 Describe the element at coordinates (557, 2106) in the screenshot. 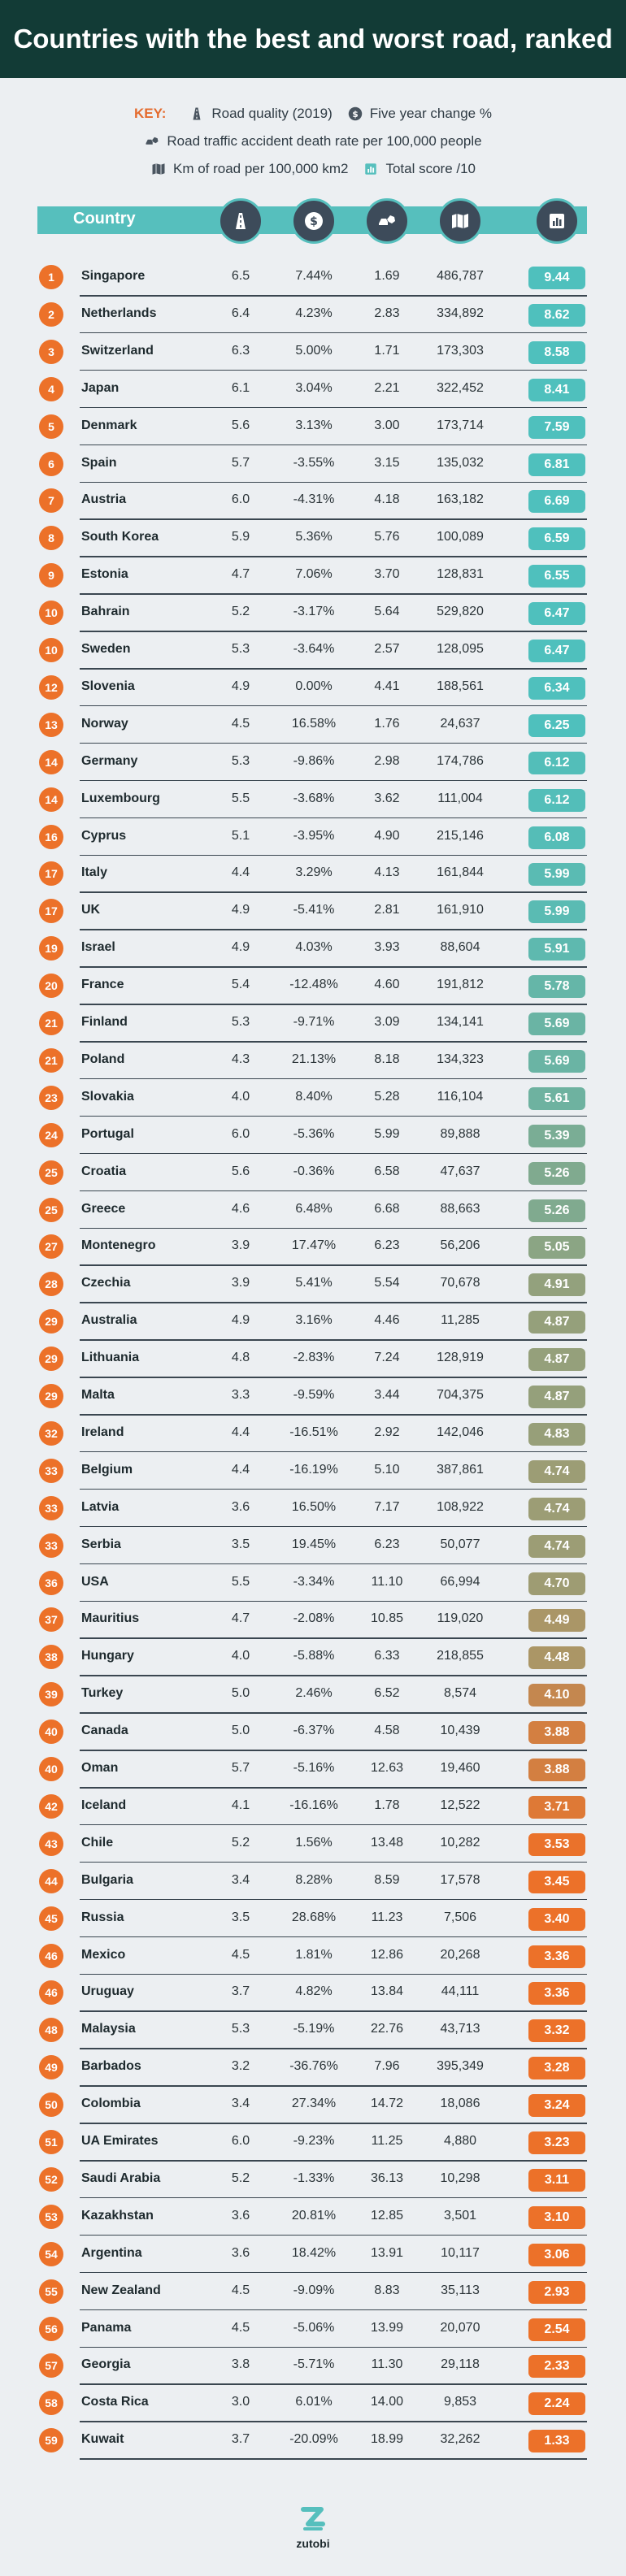

I see `total-score-badge: 3.24` at that location.